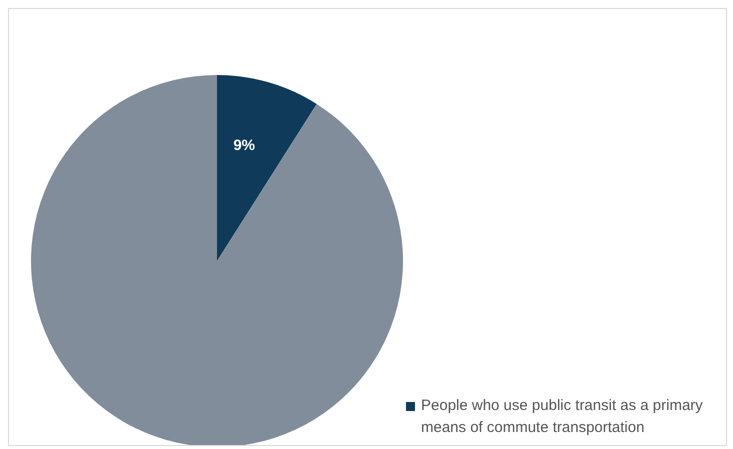 This screenshot has width=733, height=449. Describe the element at coordinates (562, 417) in the screenshot. I see `legend-label: People who use public transit as a primary means of commute transportation` at that location.